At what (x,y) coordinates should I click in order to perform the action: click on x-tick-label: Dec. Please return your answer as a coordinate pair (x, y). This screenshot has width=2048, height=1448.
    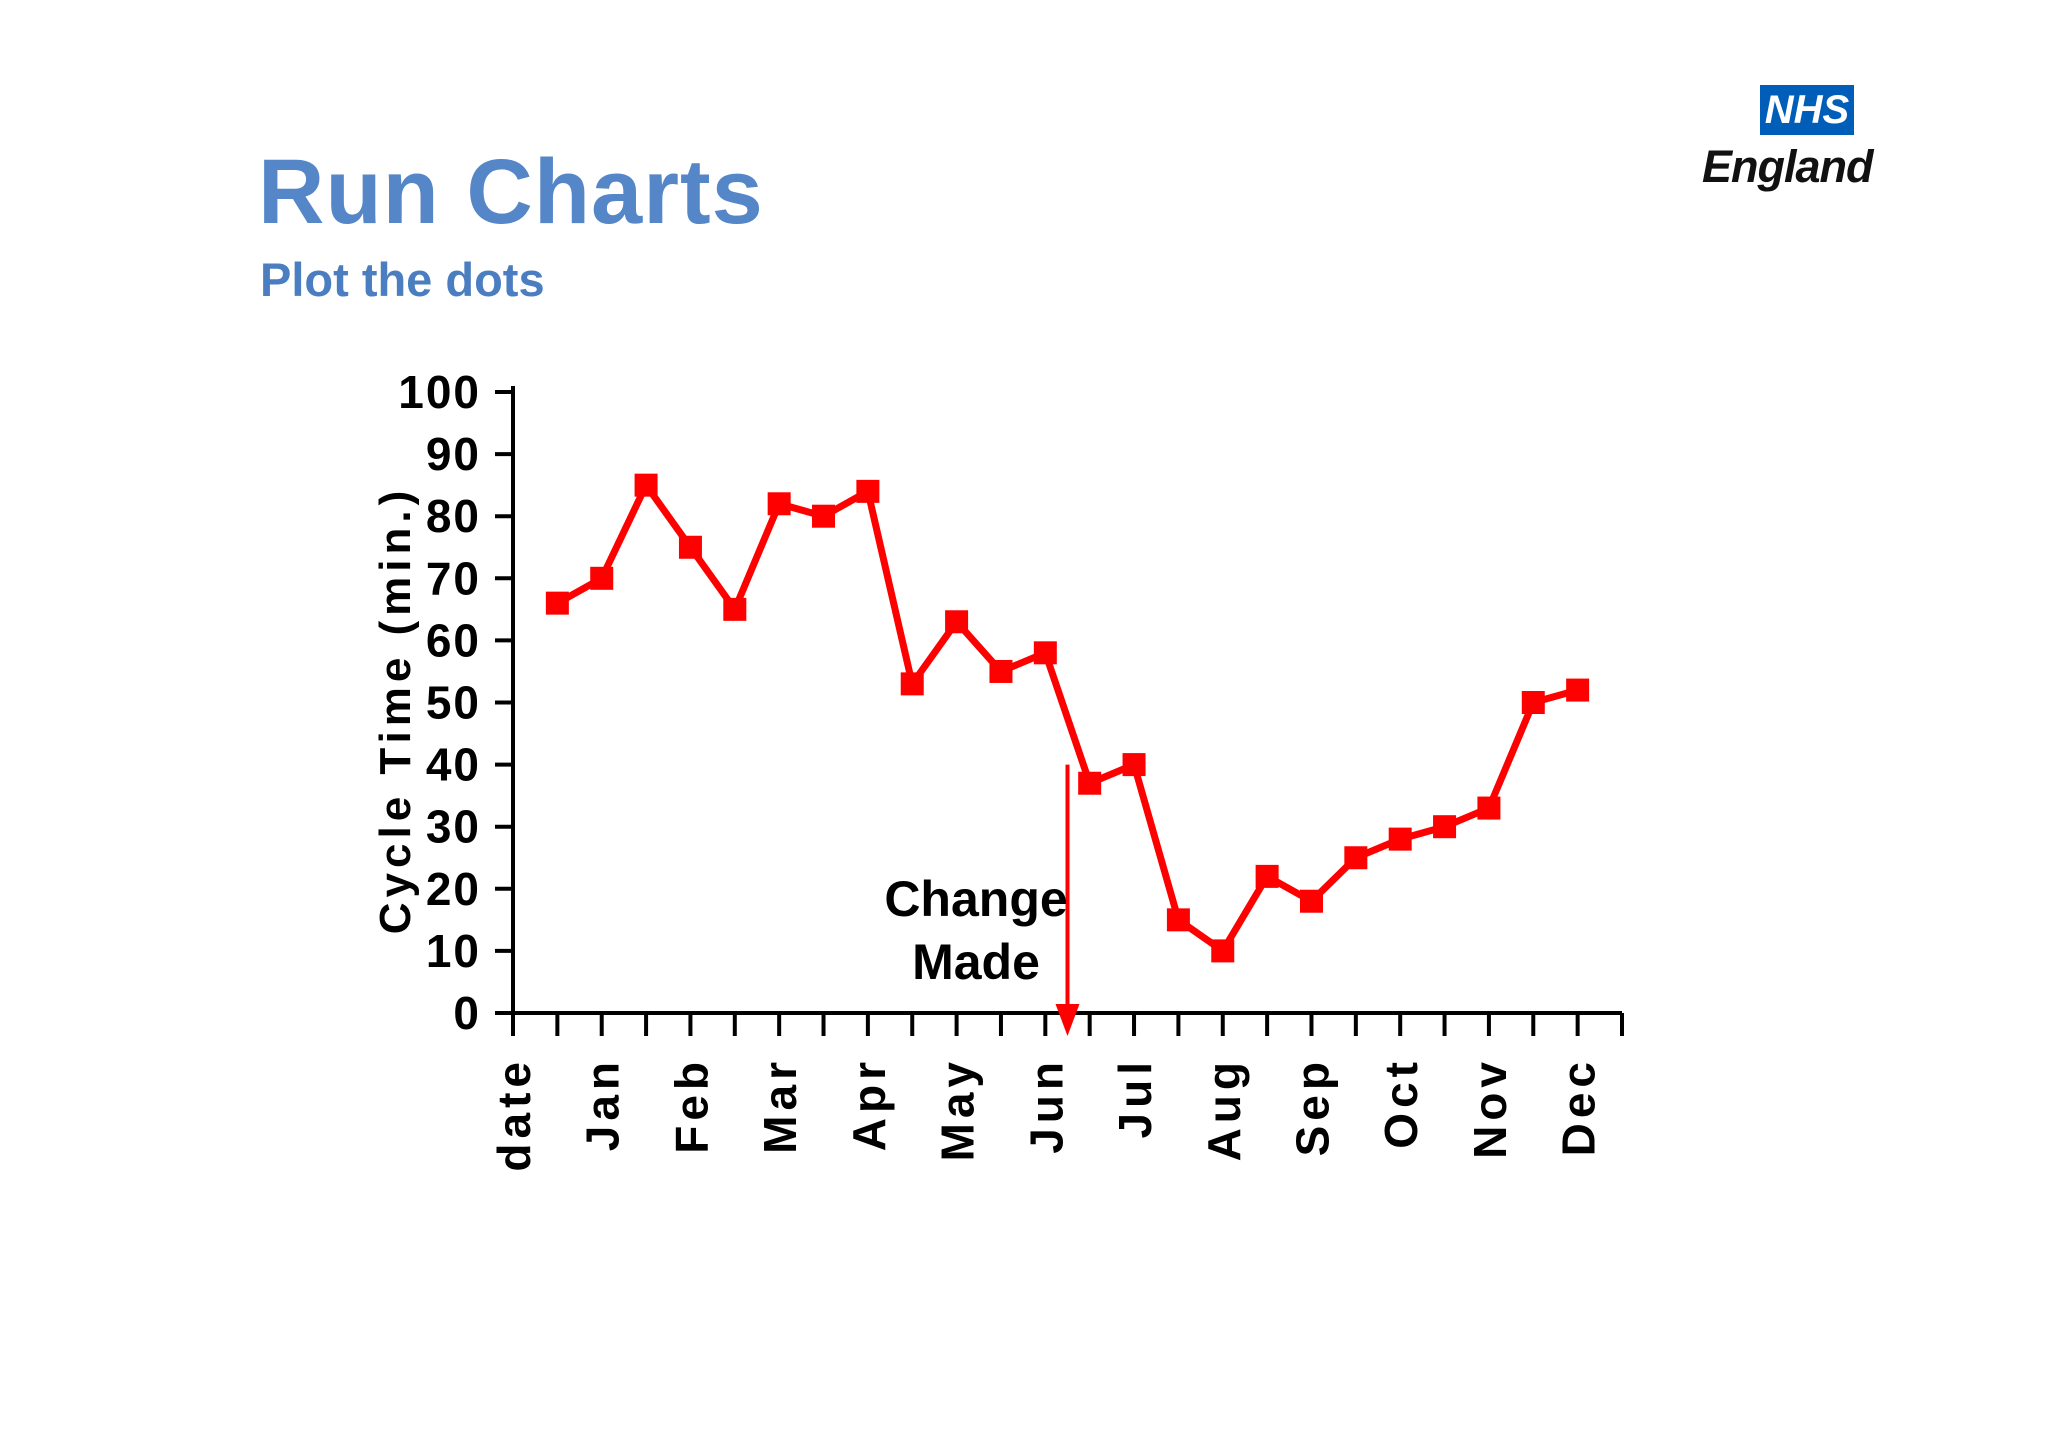
    Looking at the image, I should click on (1579, 1106).